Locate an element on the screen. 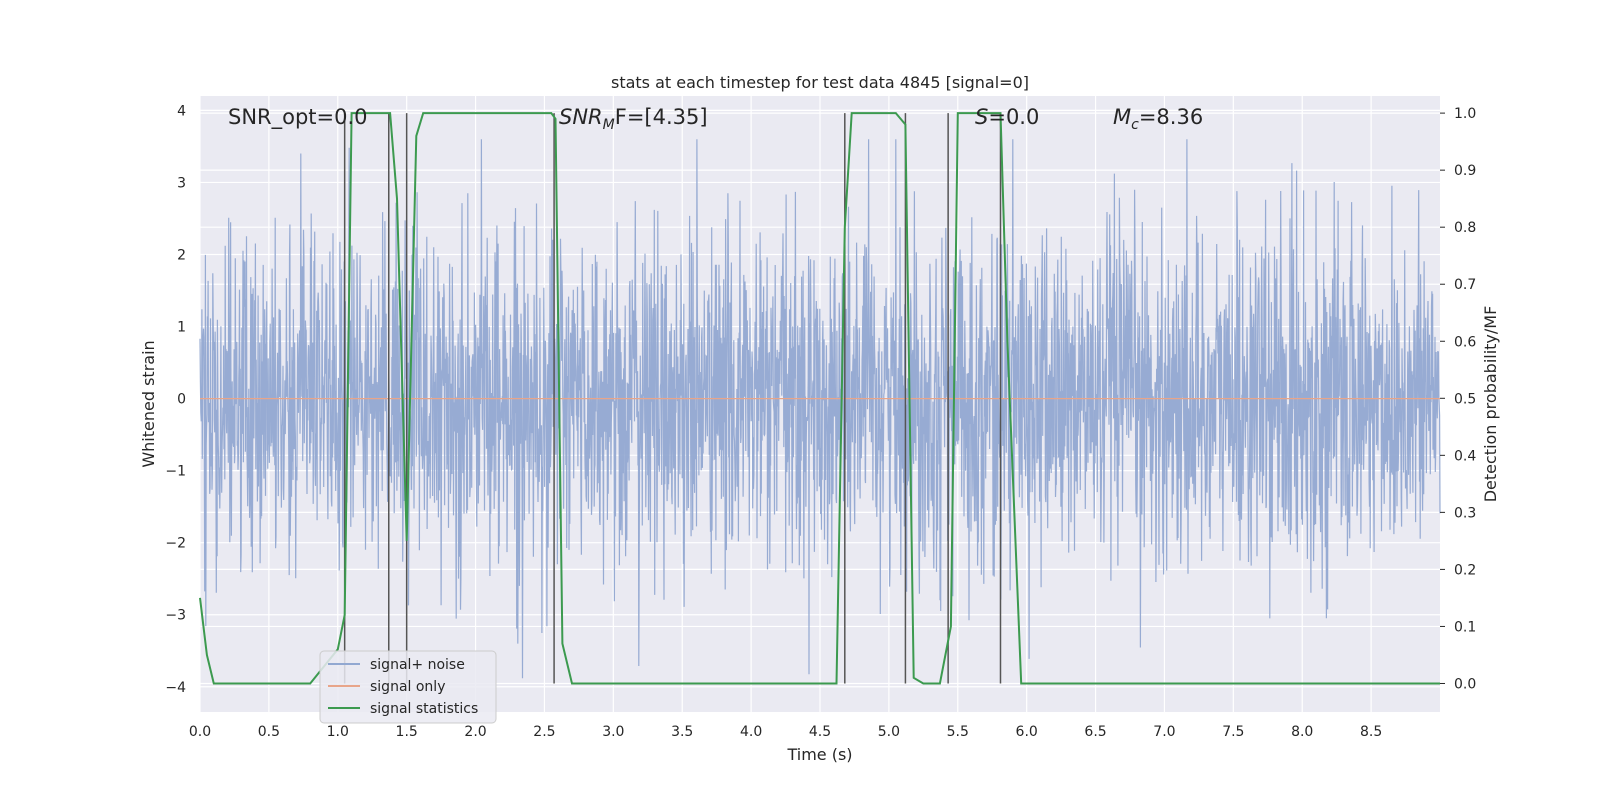 The image size is (1600, 800). x-tick-label: 0.5 is located at coordinates (269, 732).